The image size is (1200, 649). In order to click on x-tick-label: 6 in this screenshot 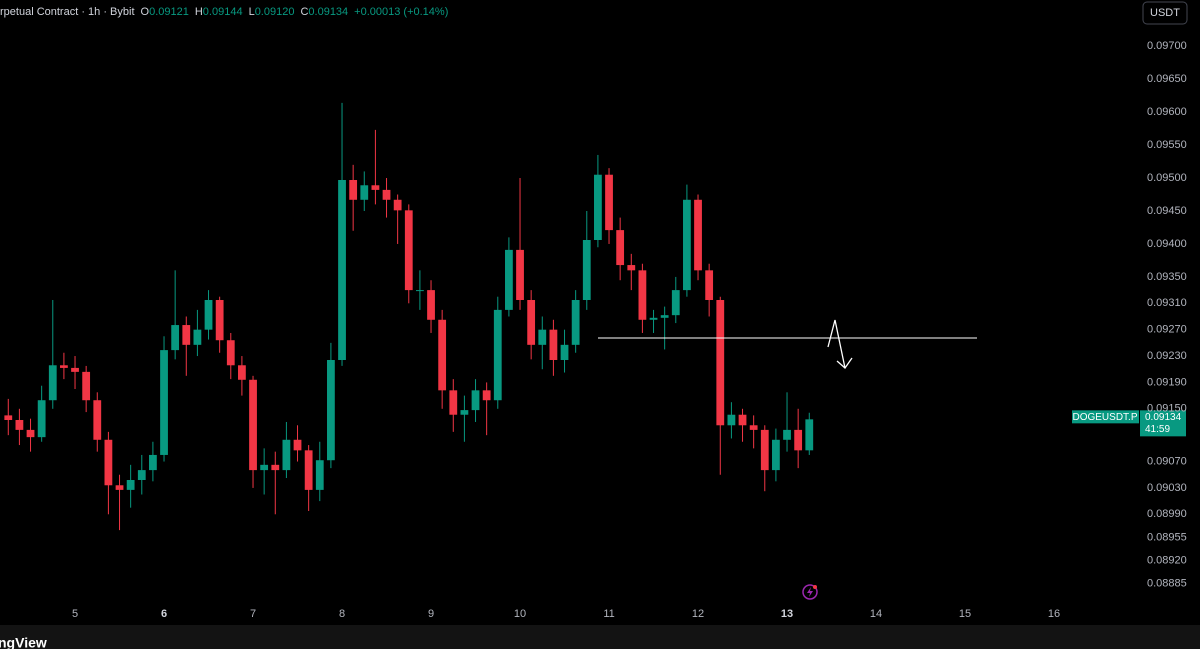, I will do `click(164, 614)`.